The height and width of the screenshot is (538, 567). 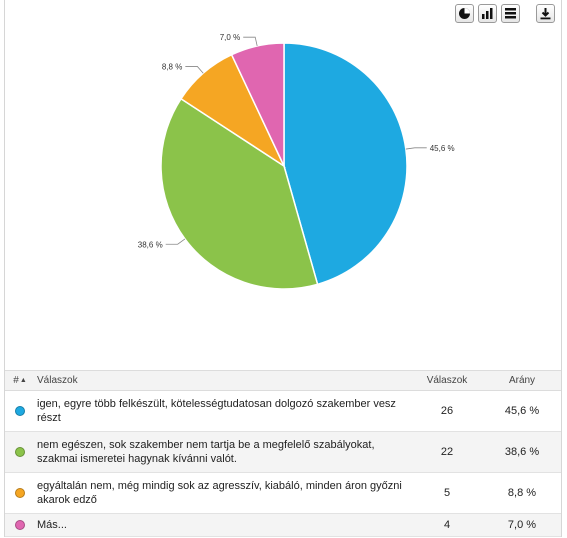 What do you see at coordinates (522, 380) in the screenshot?
I see `header-ratio: Arány` at bounding box center [522, 380].